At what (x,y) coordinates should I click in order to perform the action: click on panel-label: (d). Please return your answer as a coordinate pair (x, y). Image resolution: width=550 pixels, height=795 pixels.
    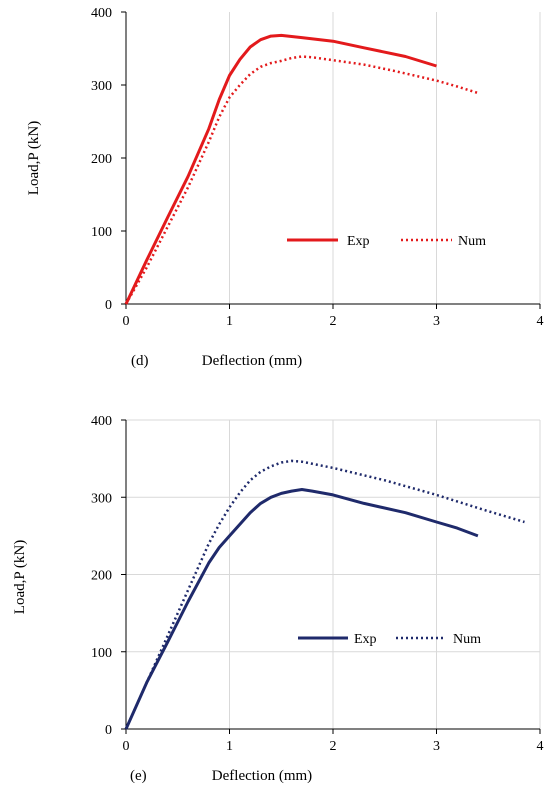
    Looking at the image, I should click on (140, 361).